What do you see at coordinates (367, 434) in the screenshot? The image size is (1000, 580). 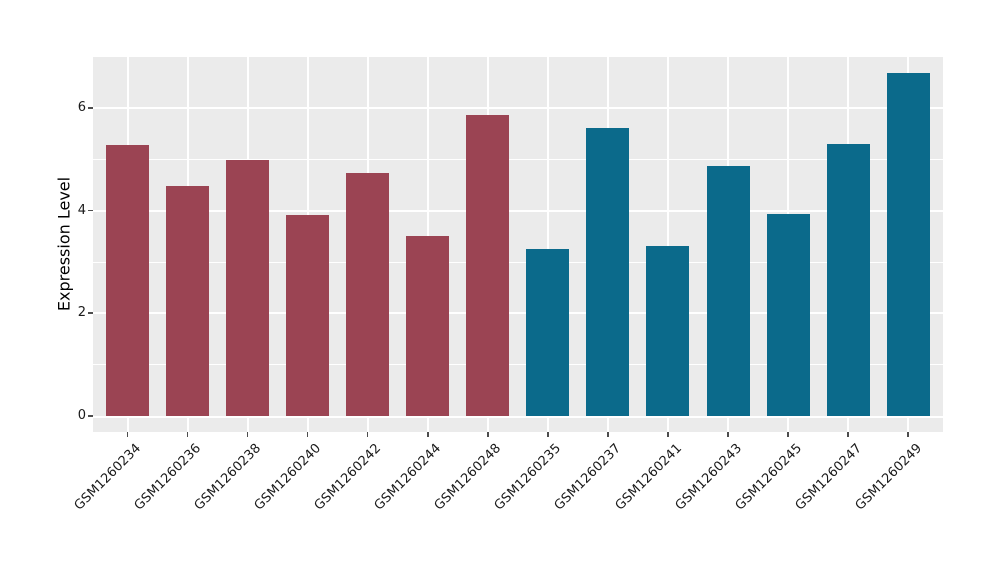 I see `x-tick-mark-GSM1260242` at bounding box center [367, 434].